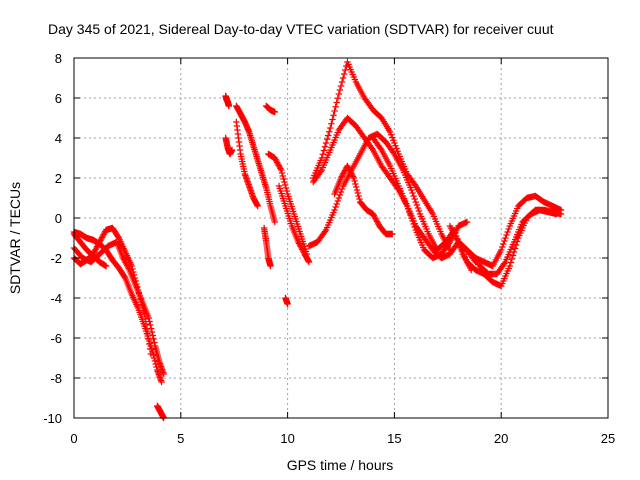 The image size is (640, 480). Describe the element at coordinates (340, 465) in the screenshot. I see `x-axis-label: GPS time / hours` at that location.